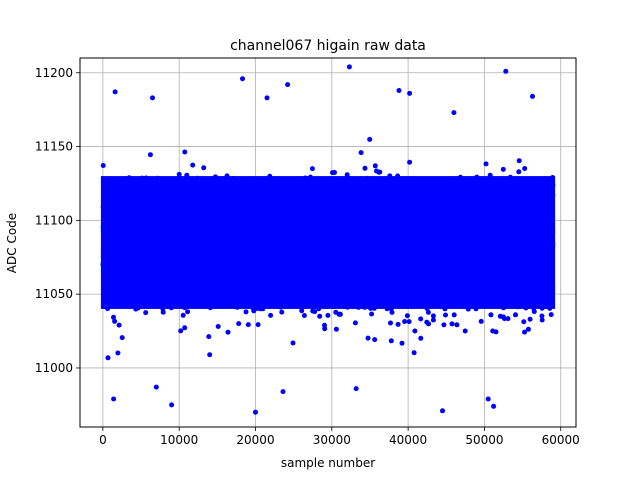 This screenshot has height=485, width=640. What do you see at coordinates (328, 46) in the screenshot?
I see `chart-title: channel067 higain raw data` at bounding box center [328, 46].